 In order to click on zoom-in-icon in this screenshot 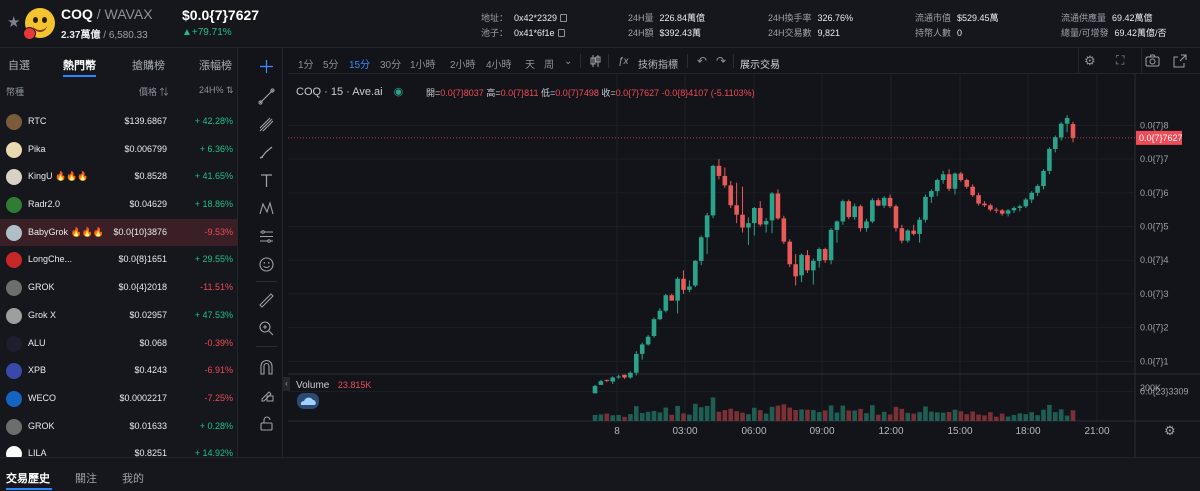, I will do `click(266, 328)`.